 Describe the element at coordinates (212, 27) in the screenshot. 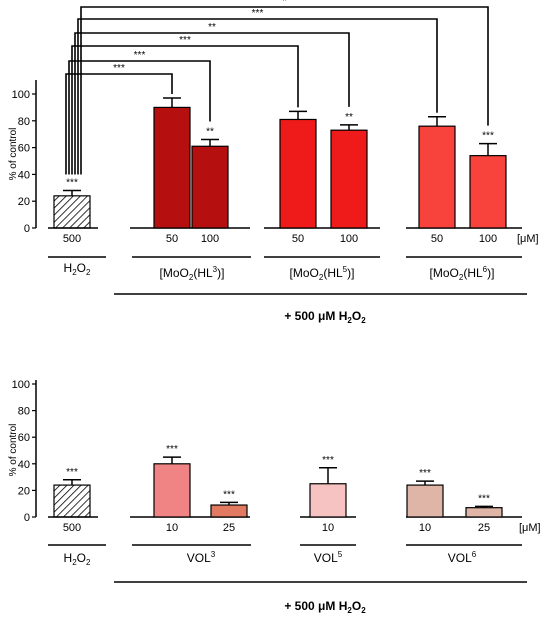

I see `bracket-label: **` at that location.